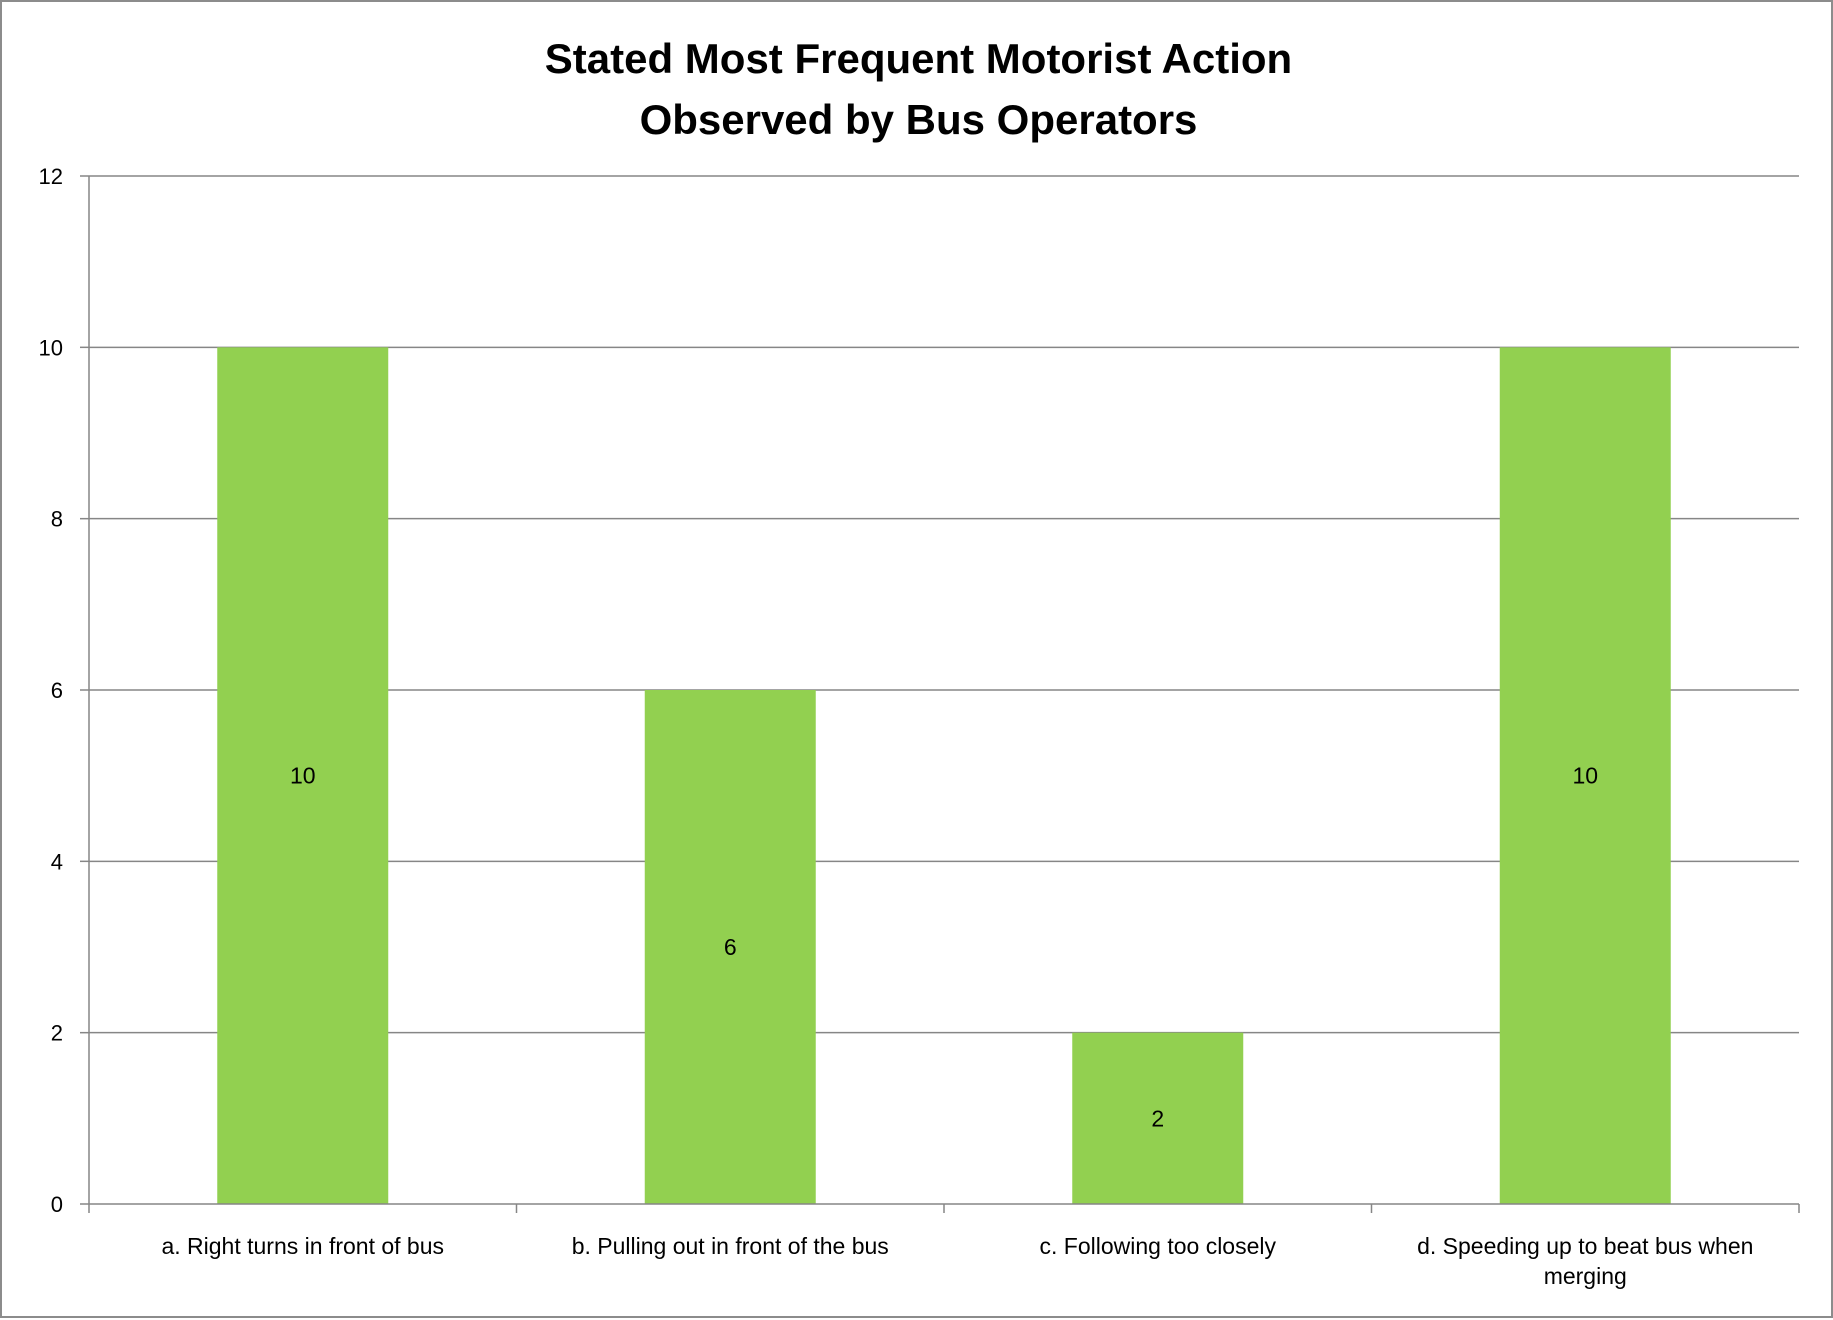  What do you see at coordinates (302, 1246) in the screenshot?
I see `x-category-label-1: a. Right turns in front of bus` at bounding box center [302, 1246].